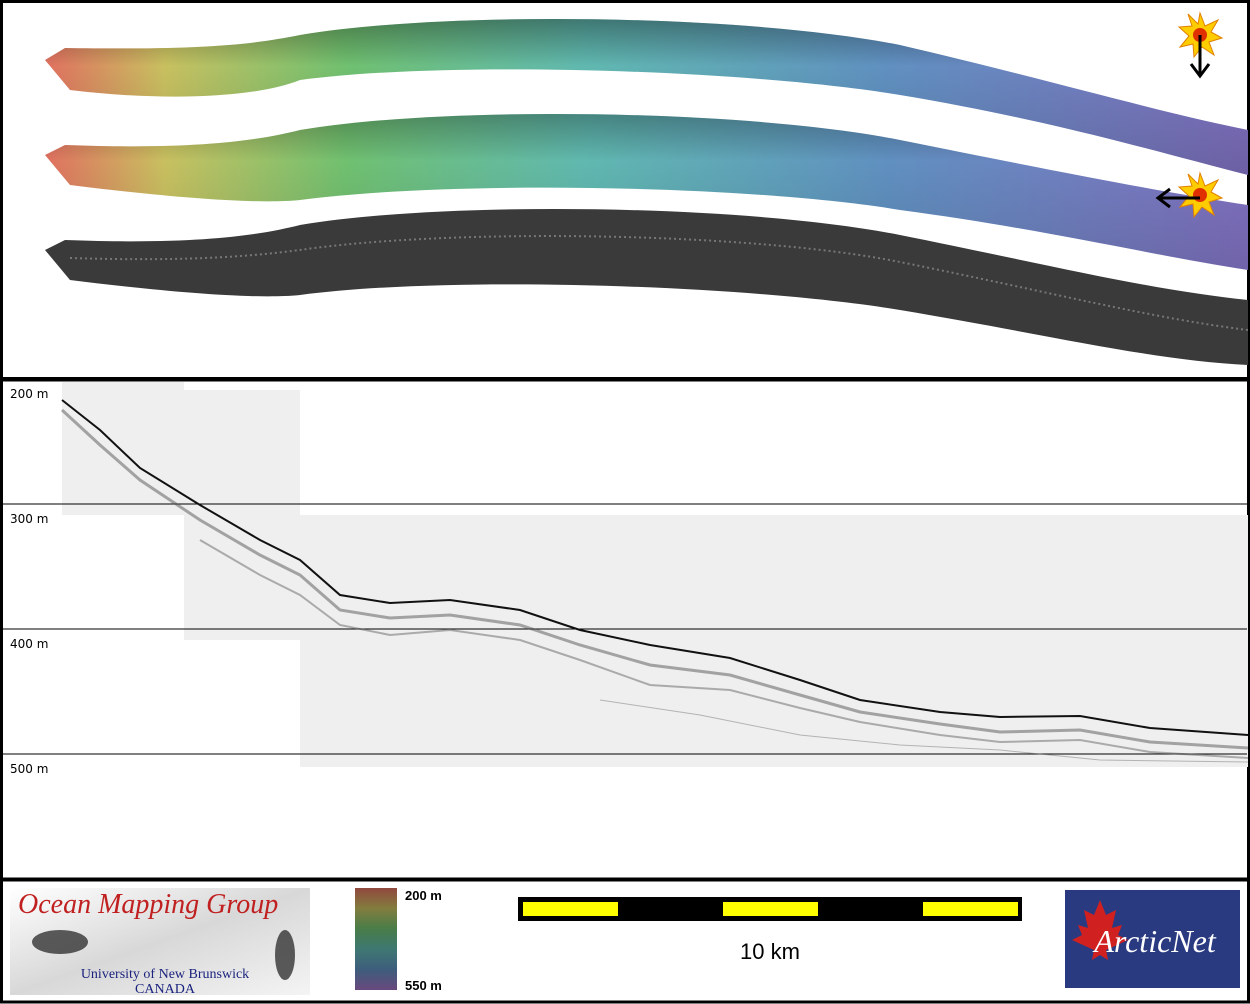 The height and width of the screenshot is (1004, 1250). Describe the element at coordinates (659, 283) in the screenshot. I see `nadir-line` at that location.